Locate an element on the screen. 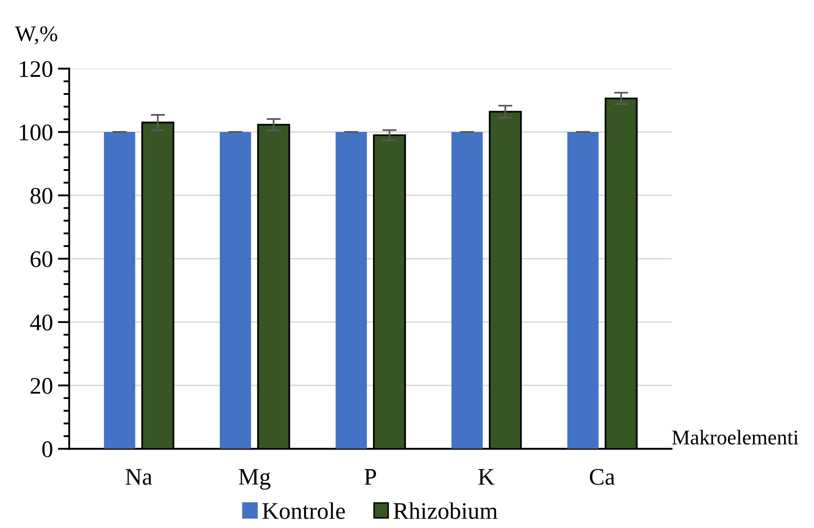 The width and height of the screenshot is (814, 528). x-axis-title: Makroelementi is located at coordinates (735, 437).